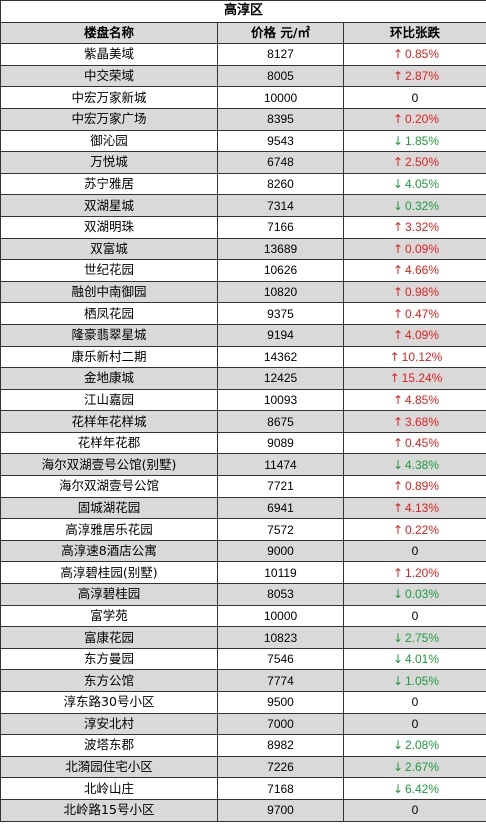 The height and width of the screenshot is (833, 486). What do you see at coordinates (243, 659) in the screenshot?
I see `table-row: 东方曼园 7546 ↓ 4.01%` at bounding box center [243, 659].